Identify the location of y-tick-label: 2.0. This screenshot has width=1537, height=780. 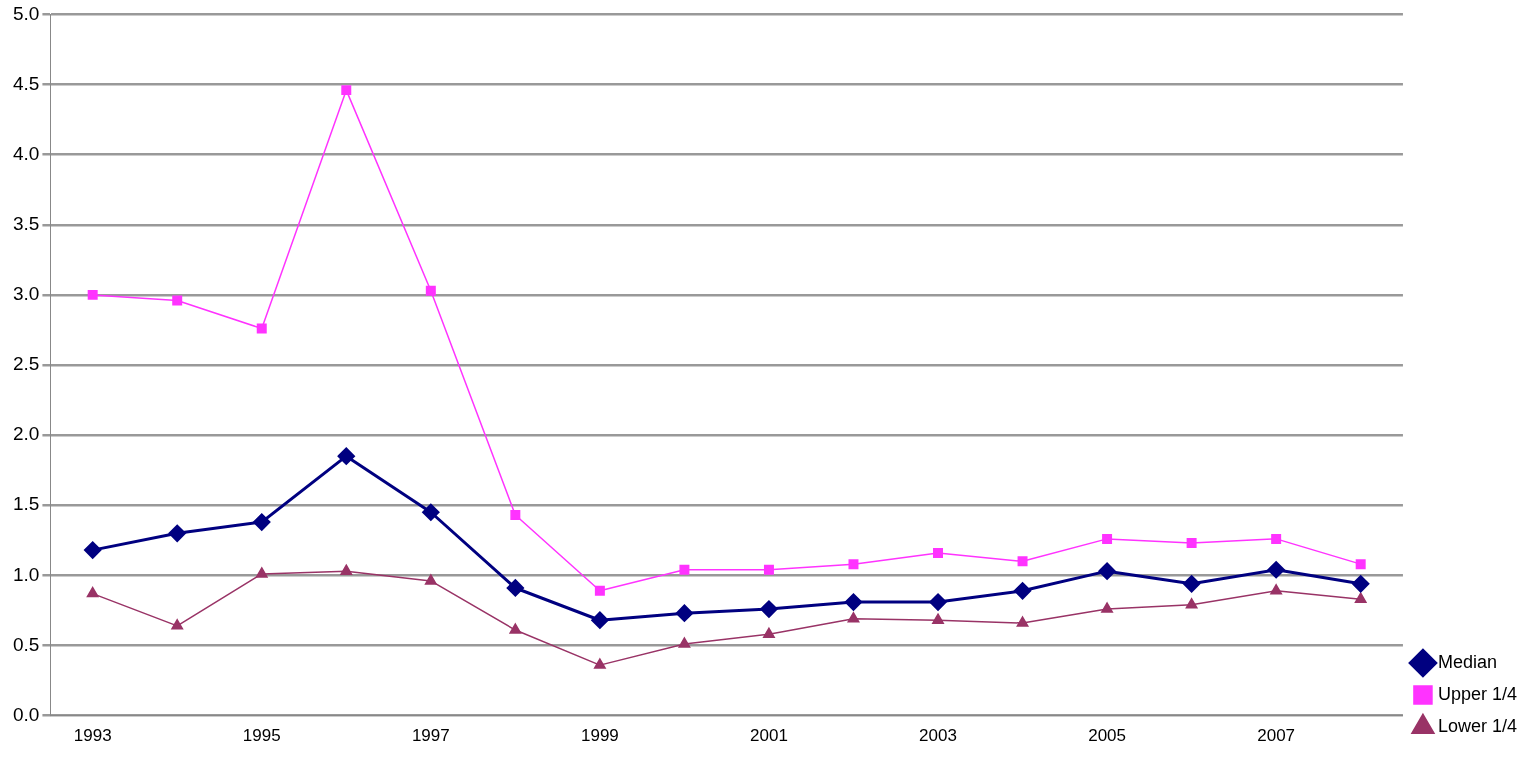
(26, 434).